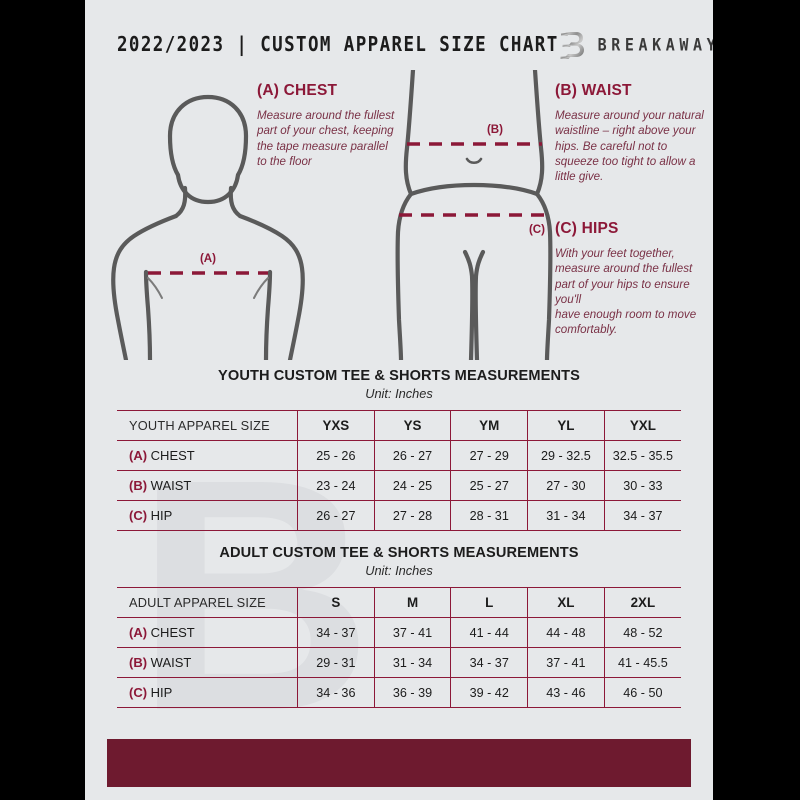  Describe the element at coordinates (336, 485) in the screenshot. I see `cell: 23 - 24` at that location.